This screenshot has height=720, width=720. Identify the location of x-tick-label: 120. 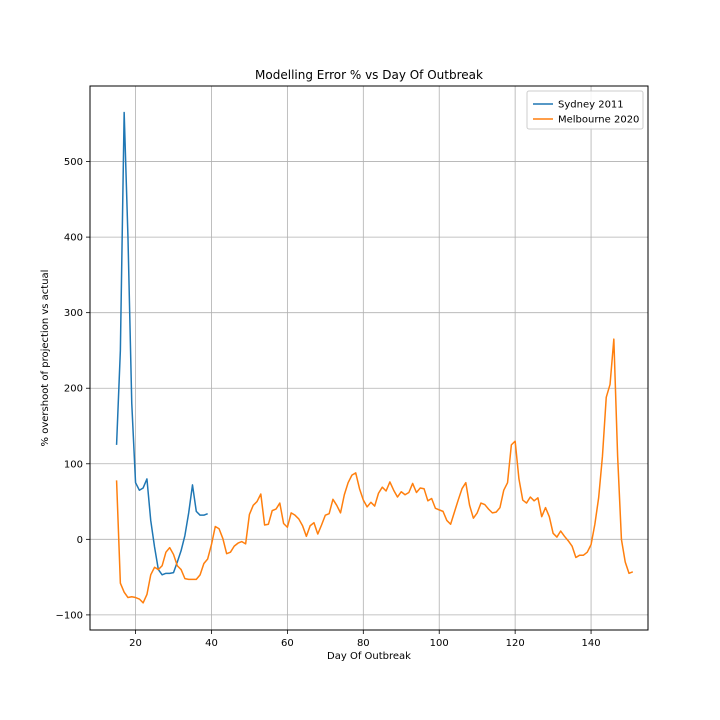
(515, 643).